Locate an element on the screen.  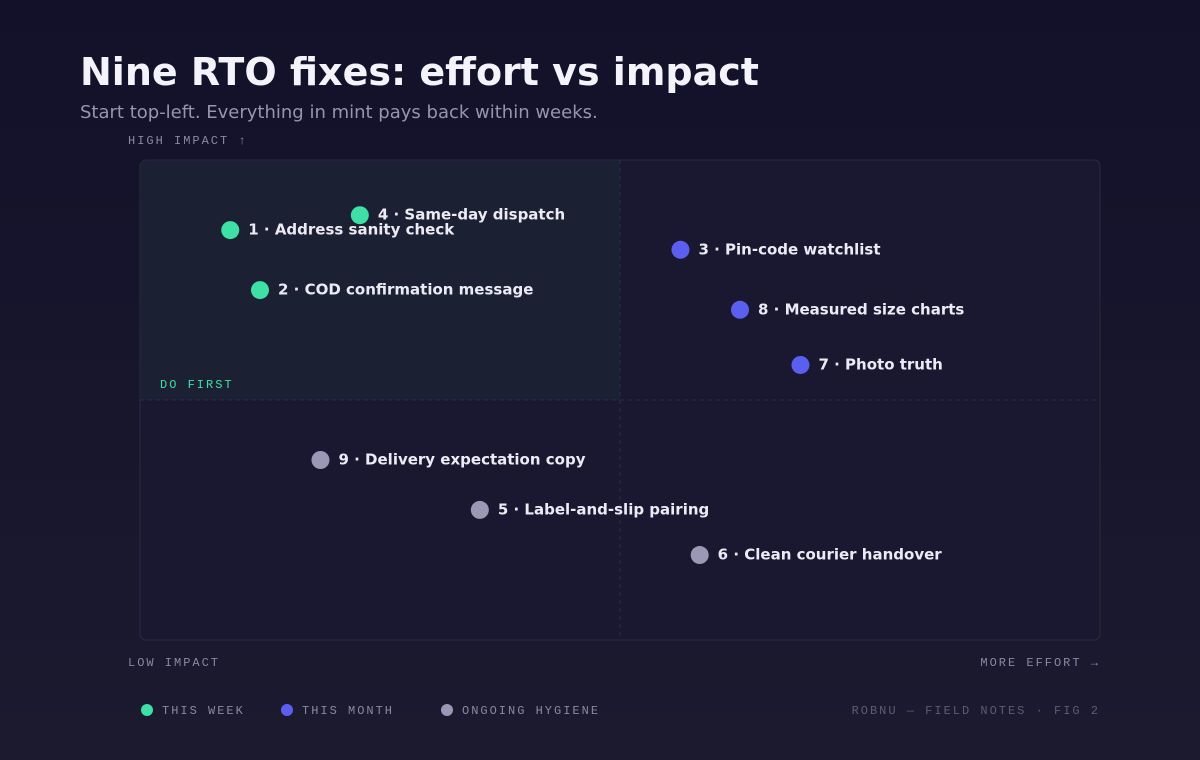
point-label: 4 · Same-day dispatch is located at coordinates (471, 215).